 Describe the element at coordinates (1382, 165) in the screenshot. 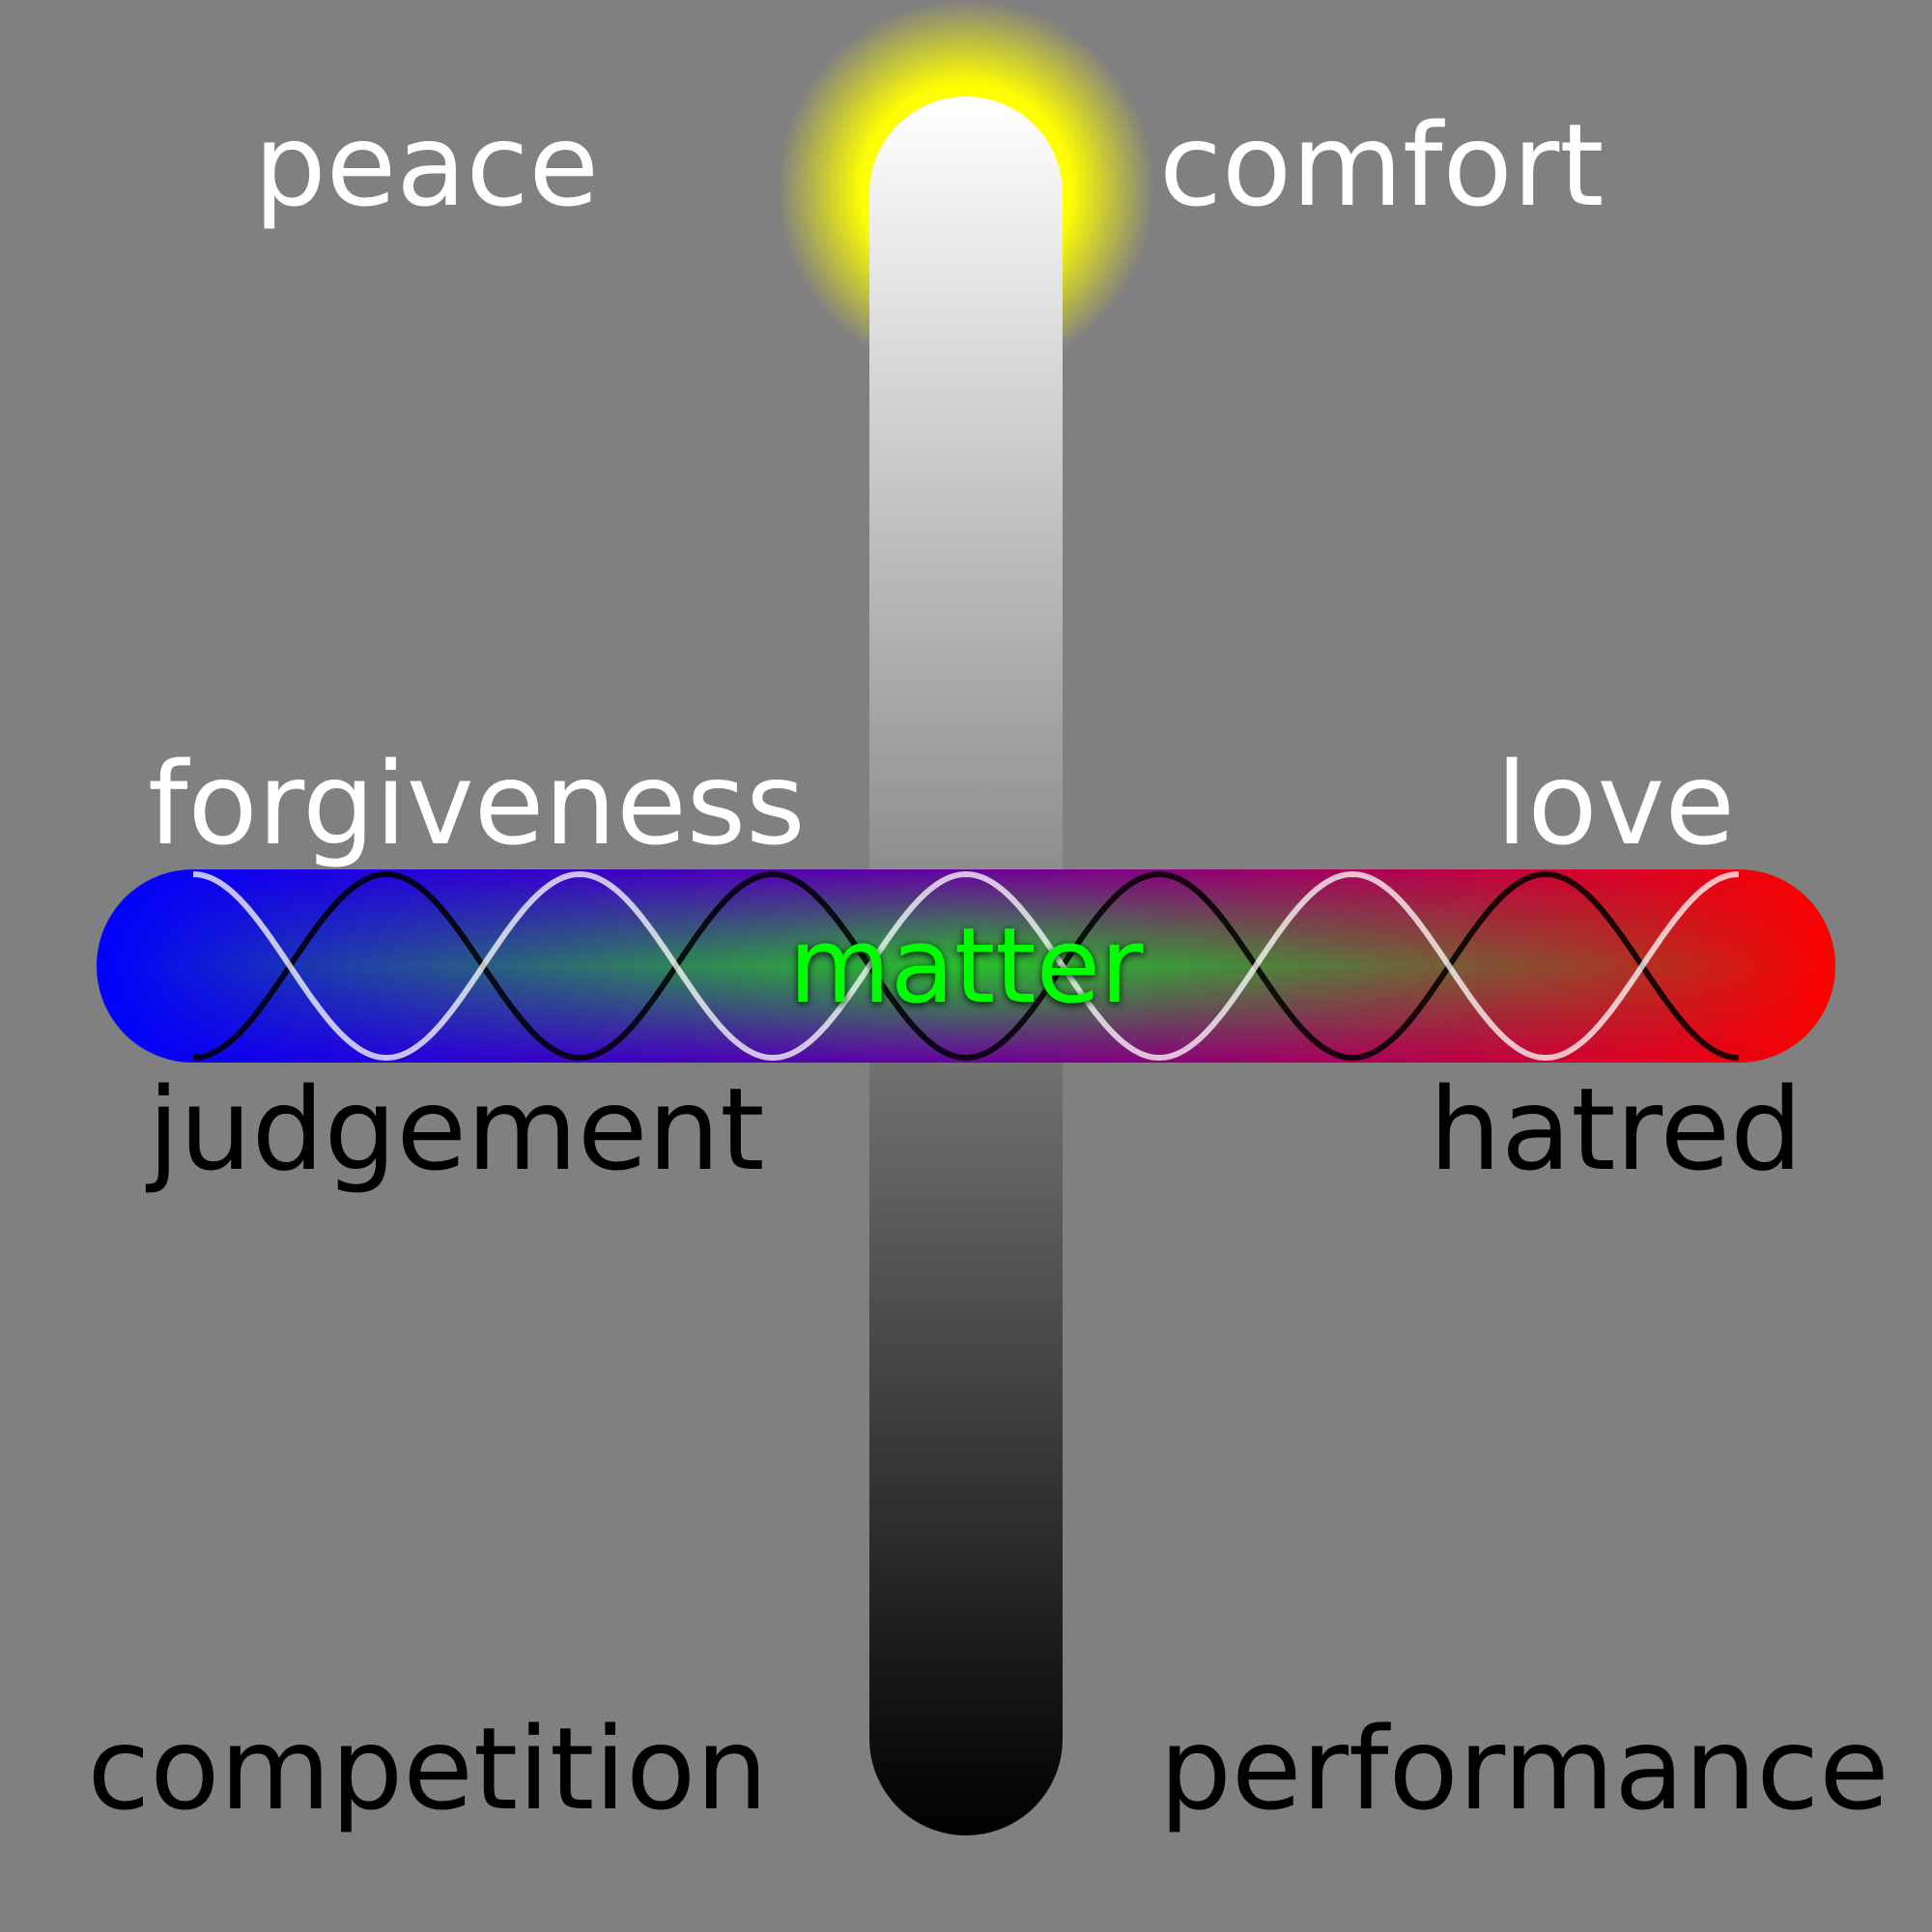

I see `label-comfort: comfort` at that location.